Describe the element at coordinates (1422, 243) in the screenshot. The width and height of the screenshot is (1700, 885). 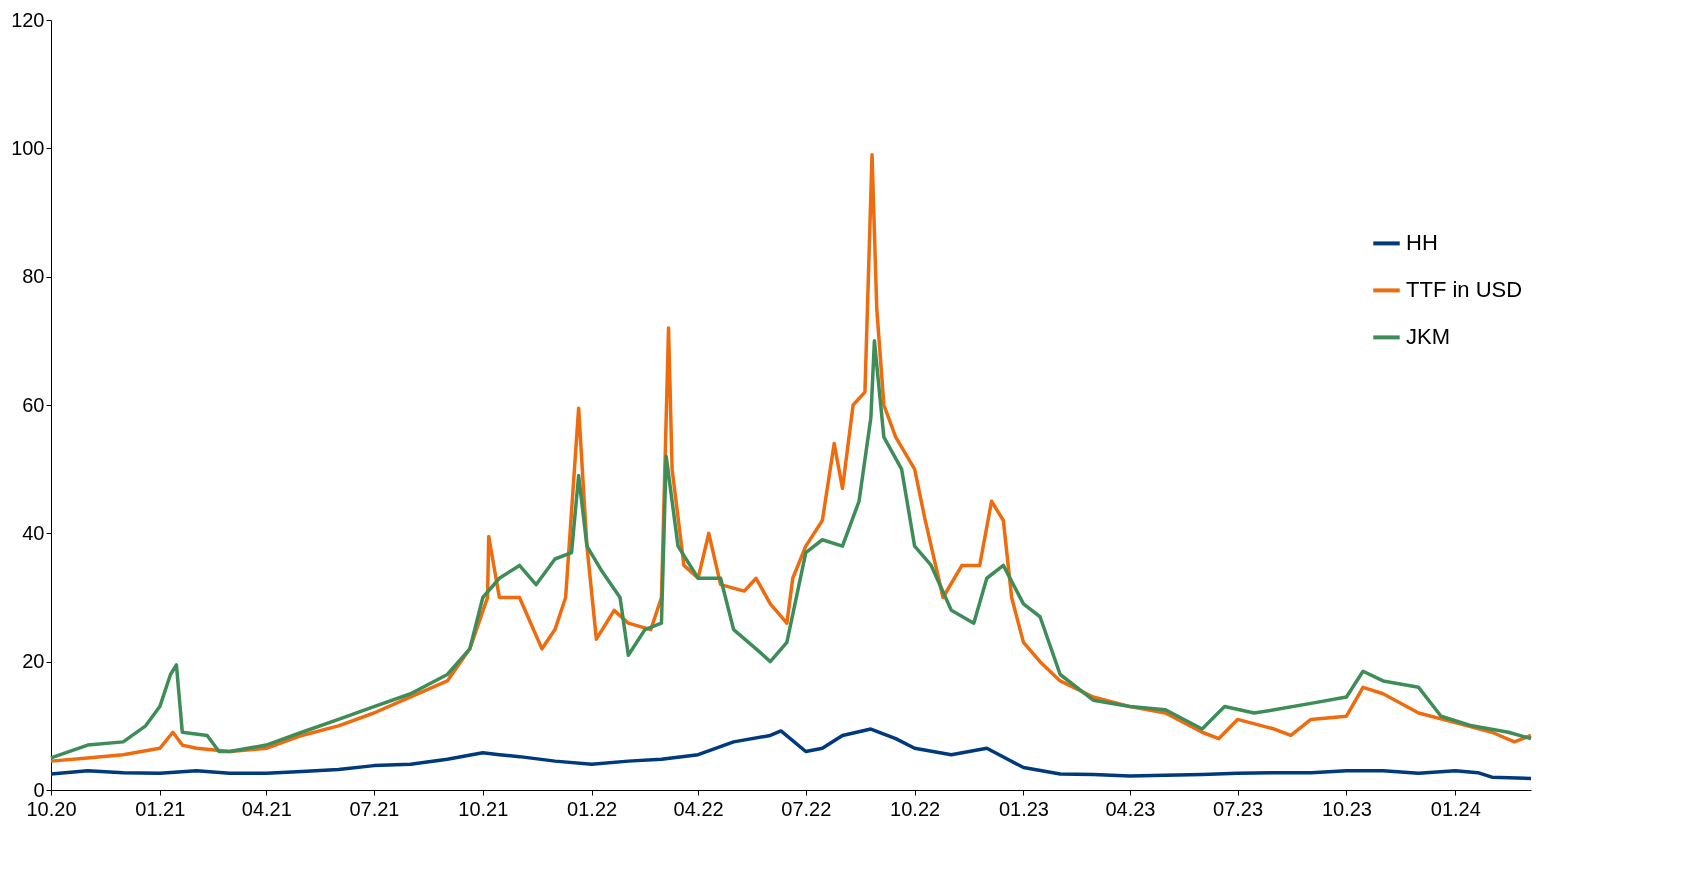
I see `legend-label: HH` at that location.